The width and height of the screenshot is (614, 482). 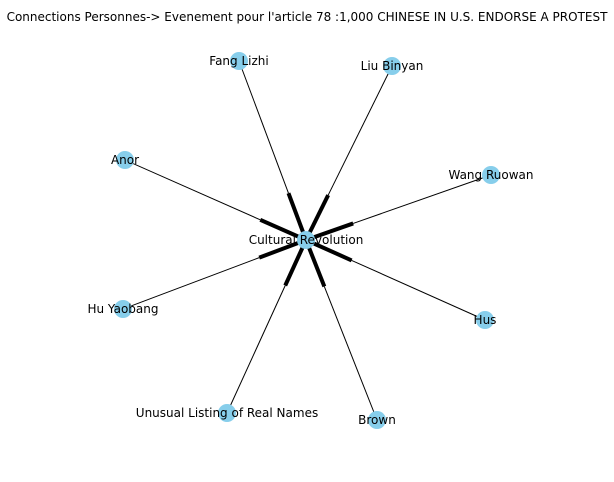 I want to click on node-label-anor: Anor, so click(x=125, y=160).